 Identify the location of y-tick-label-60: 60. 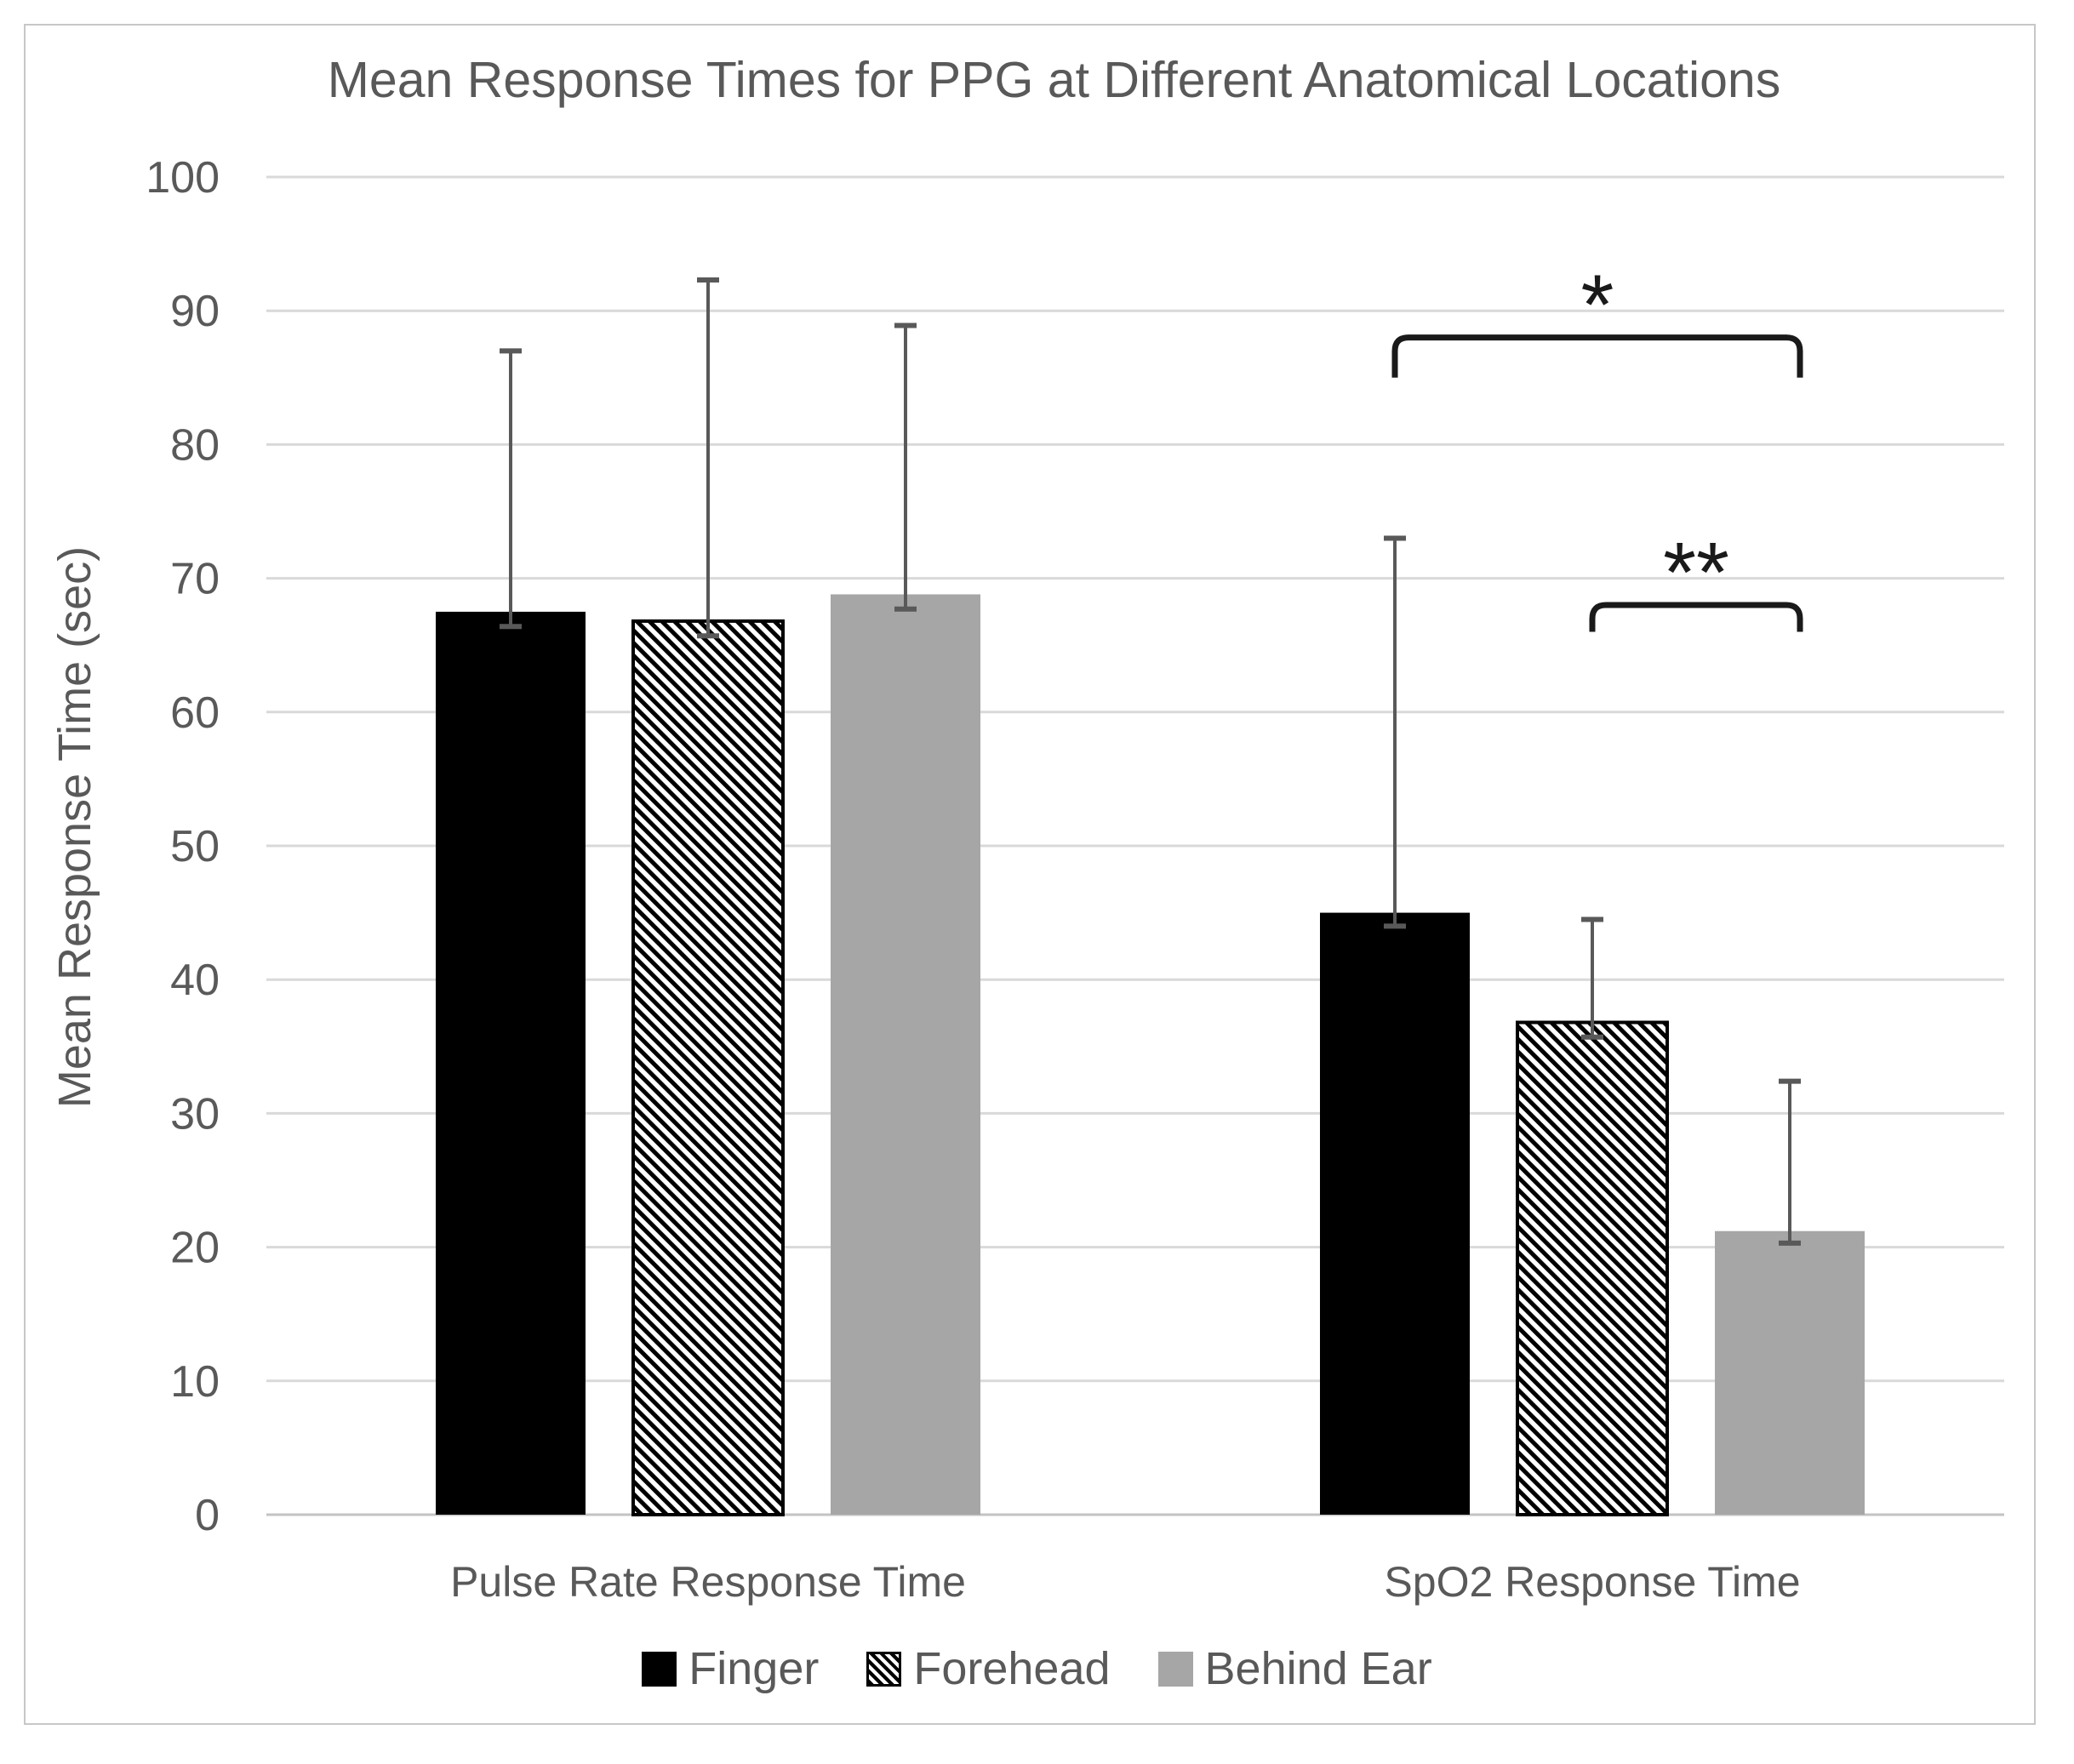
(195, 713).